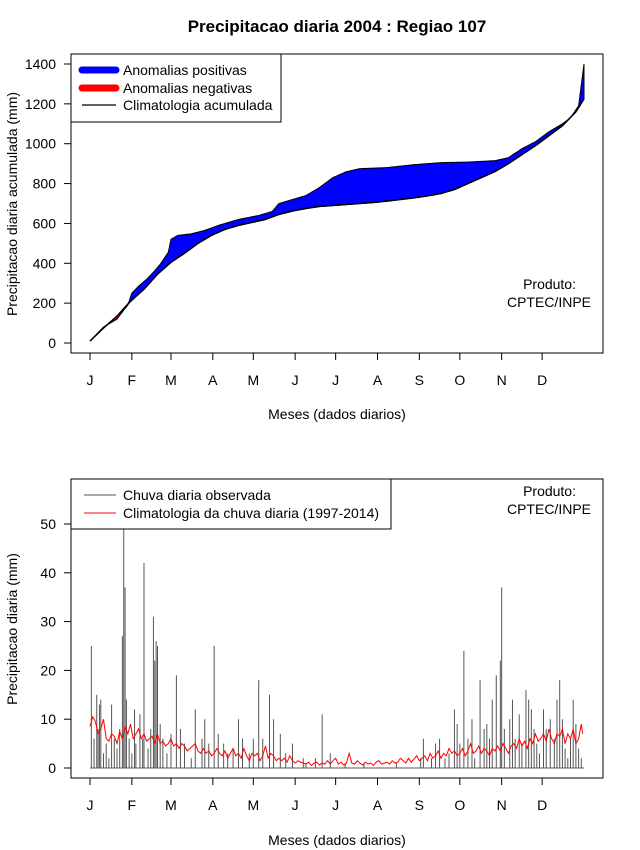 This screenshot has height=850, width=640. Describe the element at coordinates (40, 104) in the screenshot. I see `top-y-tick-label: 1200` at that location.